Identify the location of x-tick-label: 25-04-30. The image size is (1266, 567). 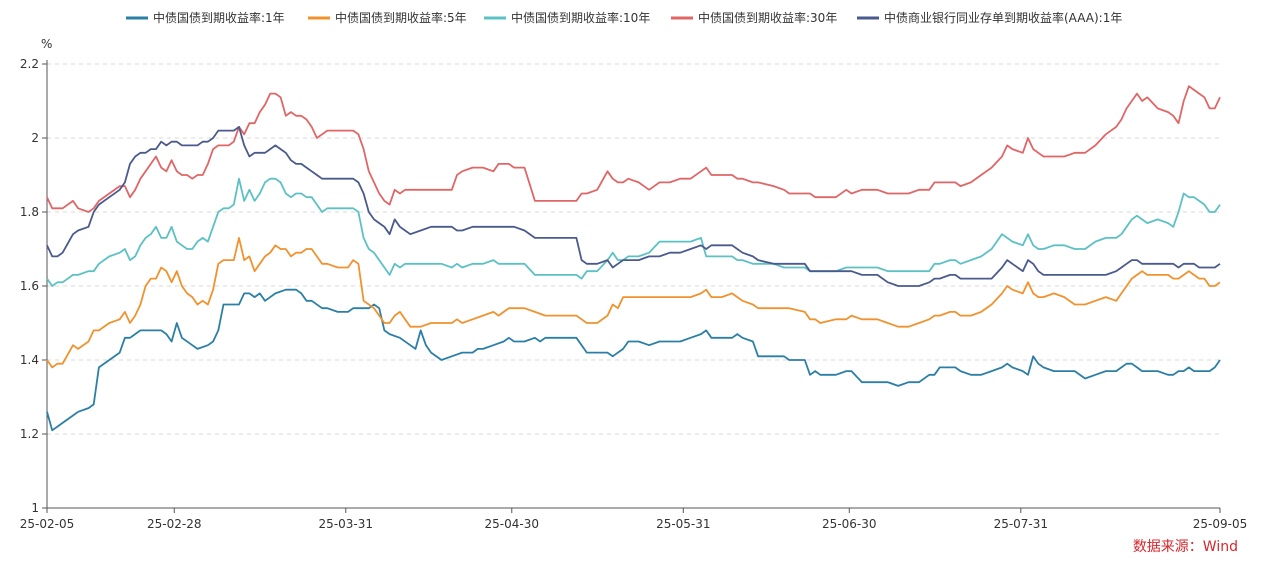
(512, 524).